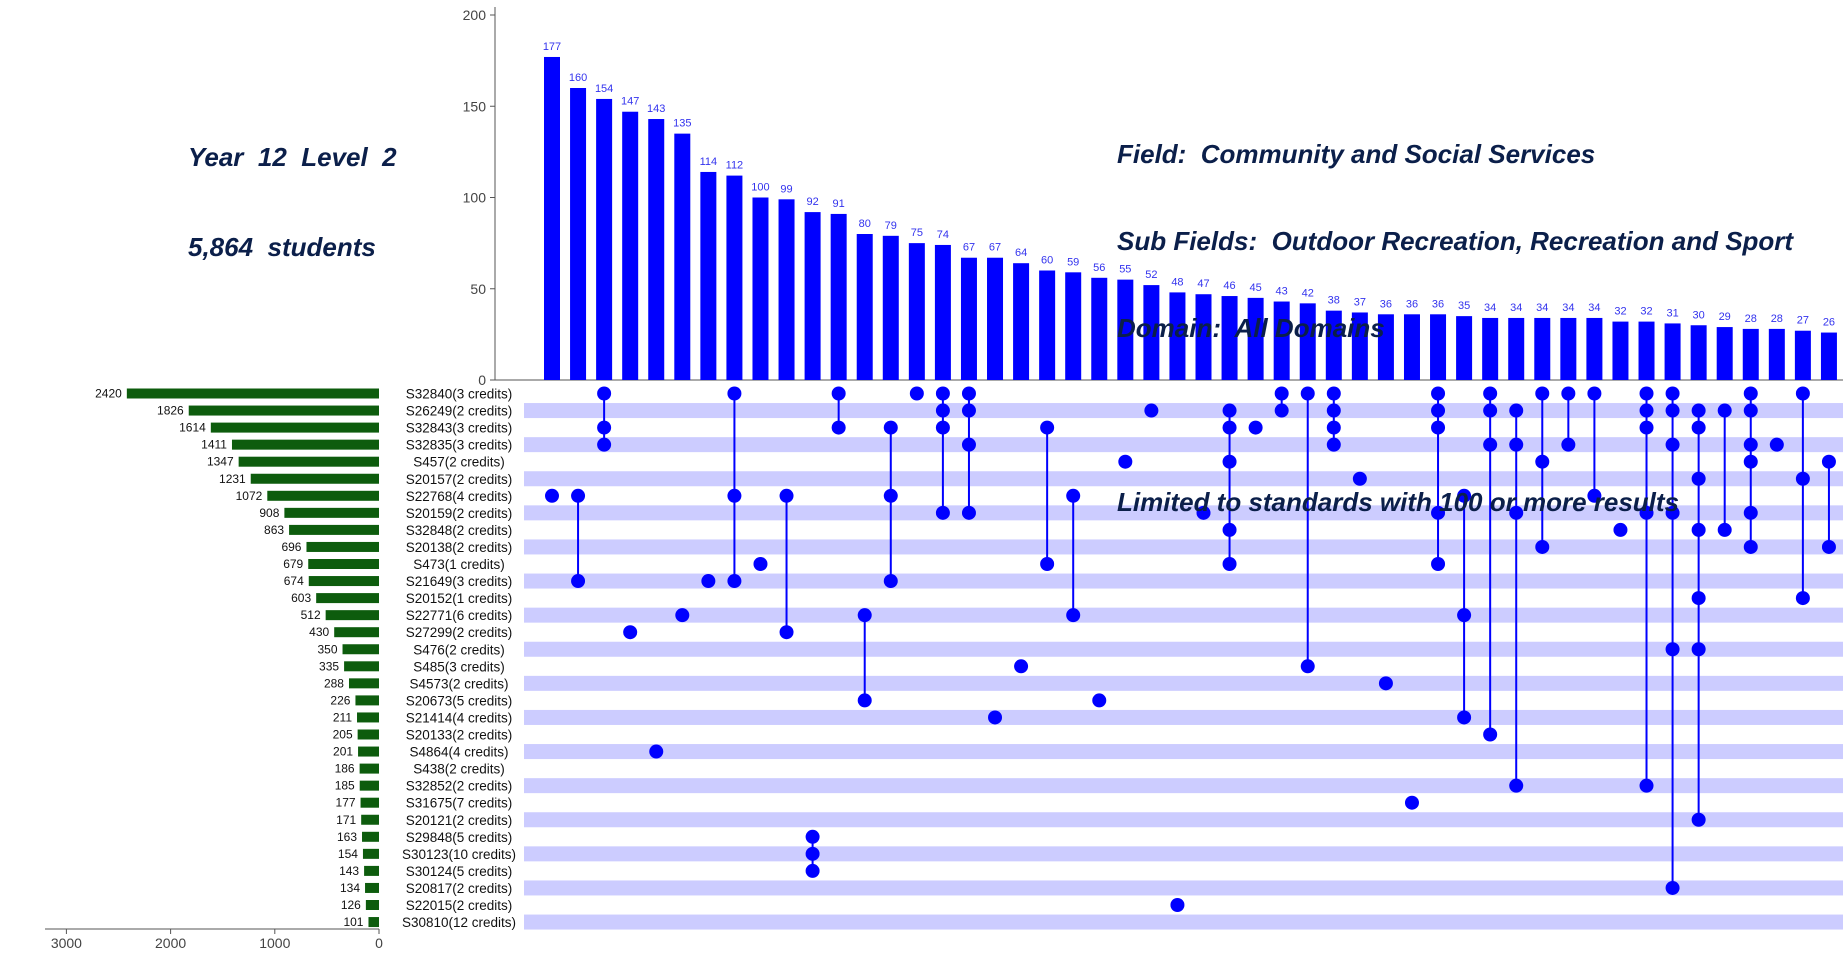 The height and width of the screenshot is (953, 1843). I want to click on bar-value-label: 34, so click(1516, 308).